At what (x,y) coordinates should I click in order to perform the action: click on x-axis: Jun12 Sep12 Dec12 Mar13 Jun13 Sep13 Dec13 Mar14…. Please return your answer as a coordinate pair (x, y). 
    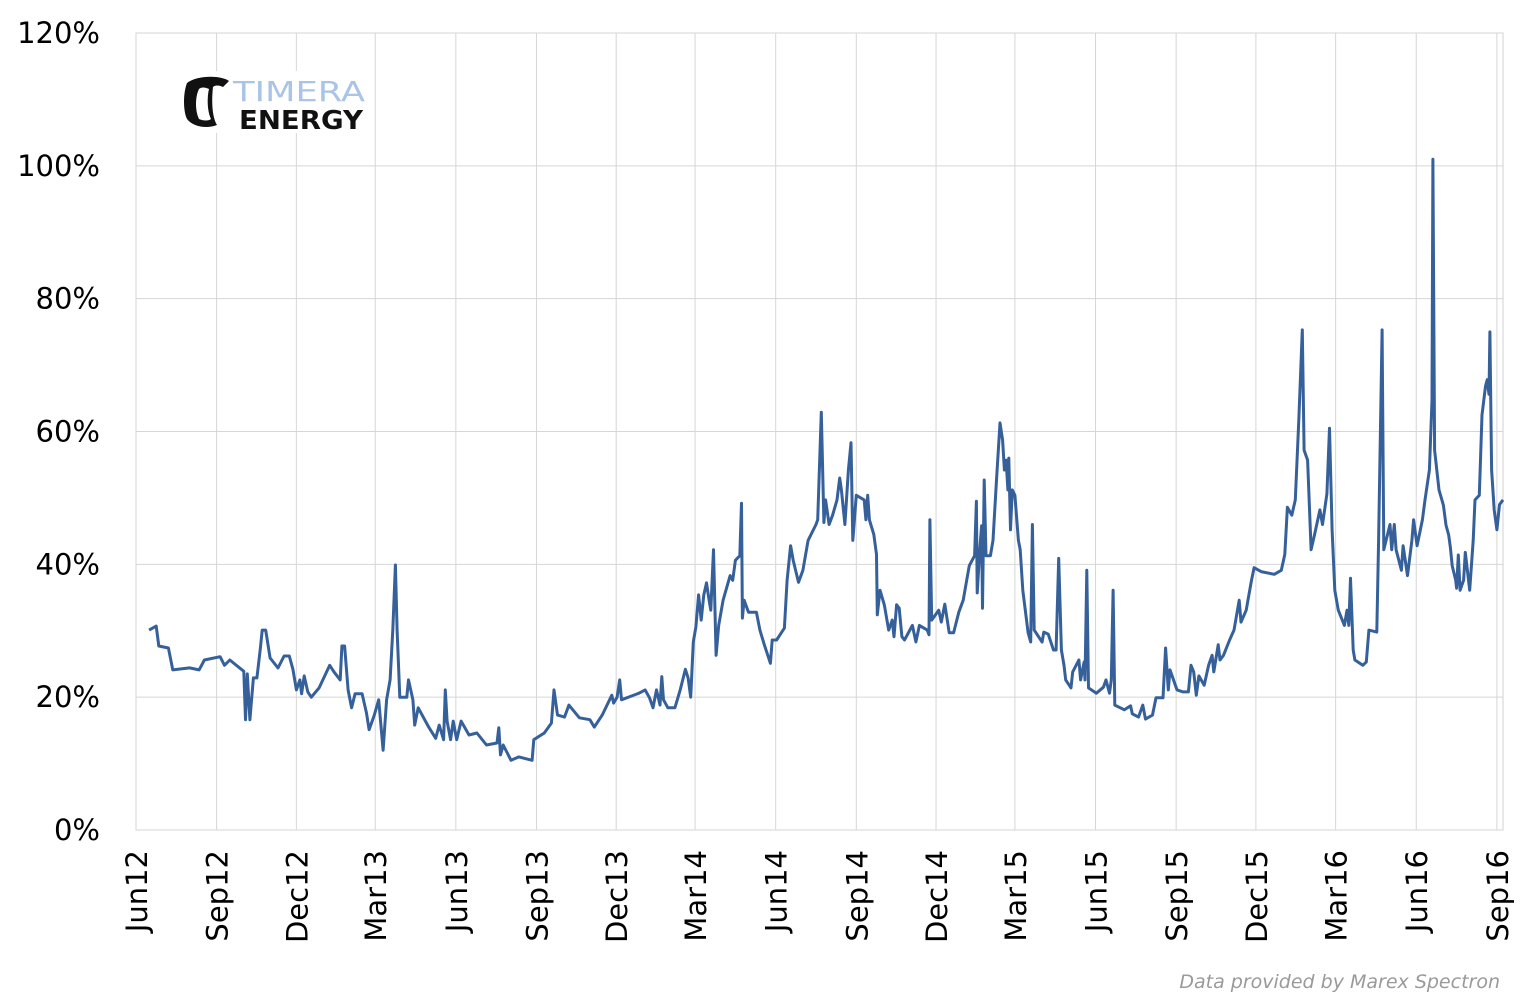
    Looking at the image, I should click on (817, 896).